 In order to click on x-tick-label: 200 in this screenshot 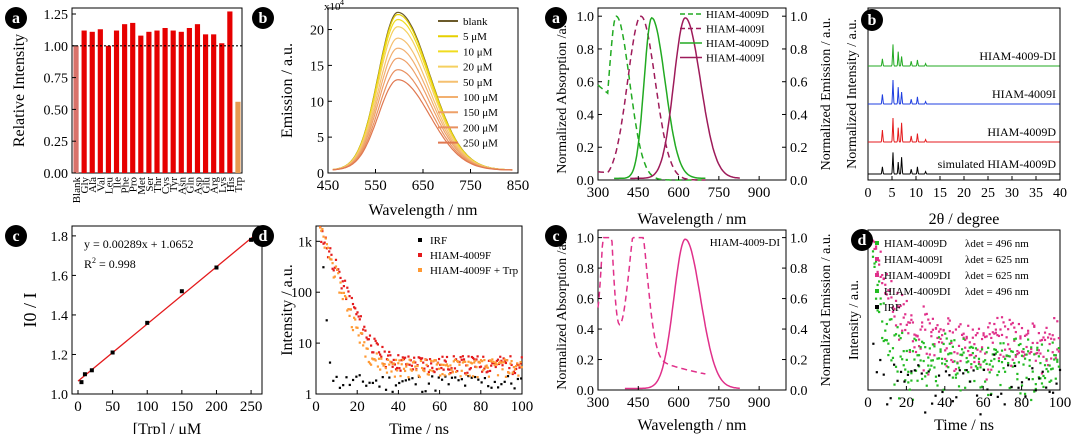, I will do `click(216, 407)`.